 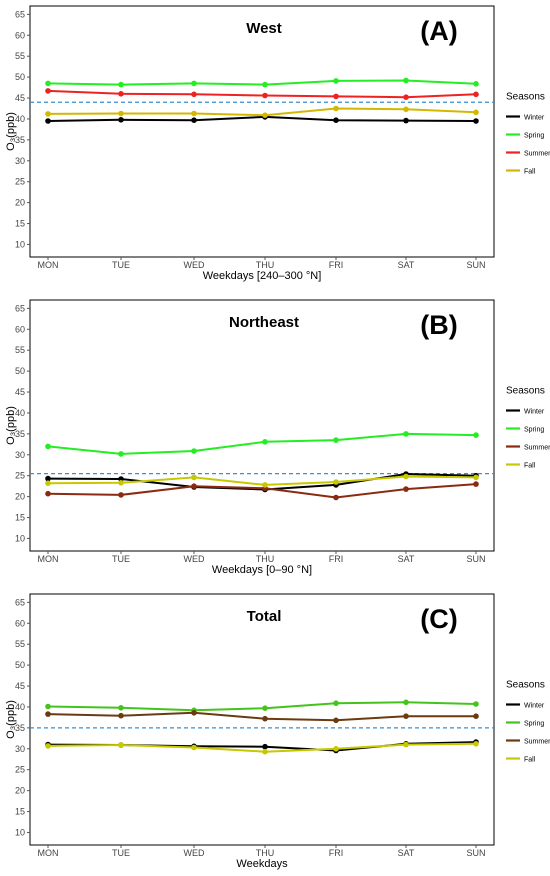 What do you see at coordinates (20, 392) in the screenshot?
I see `y-tick-label: 45` at bounding box center [20, 392].